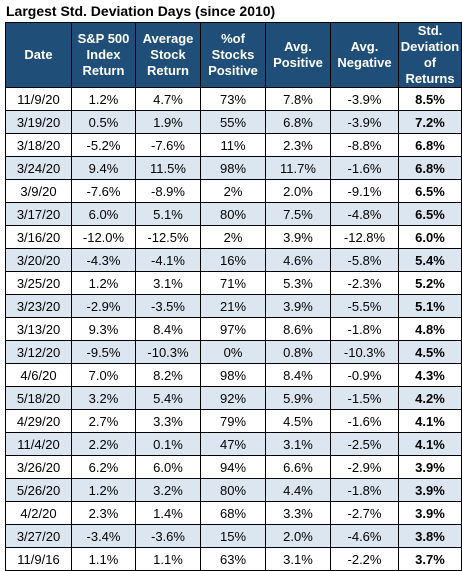 Image resolution: width=462 pixels, height=571 pixels. I want to click on table-row: 4/29/20 2.7% 3.3% 79% 4.5% -1.6% 4.1%, so click(233, 421).